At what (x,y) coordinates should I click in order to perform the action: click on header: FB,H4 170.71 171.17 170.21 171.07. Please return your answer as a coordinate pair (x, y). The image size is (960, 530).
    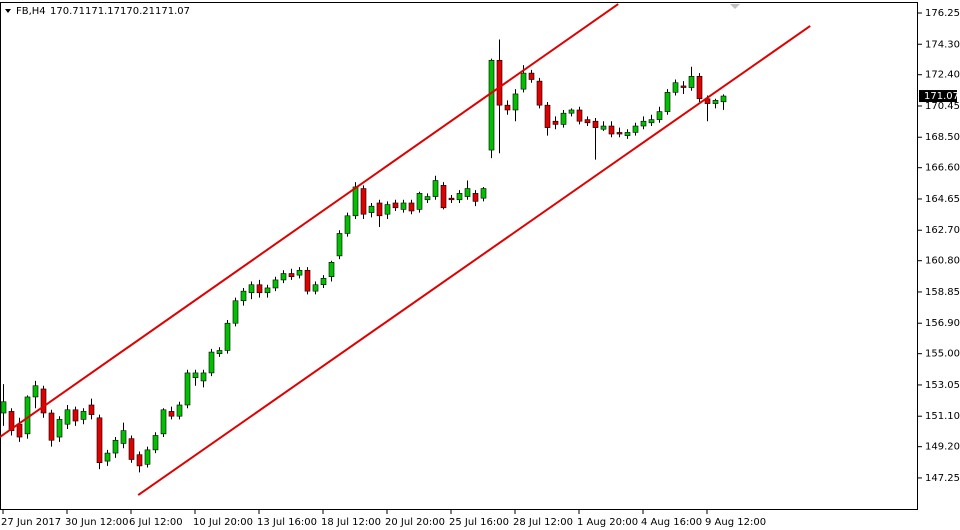
    Looking at the image, I should click on (103, 11).